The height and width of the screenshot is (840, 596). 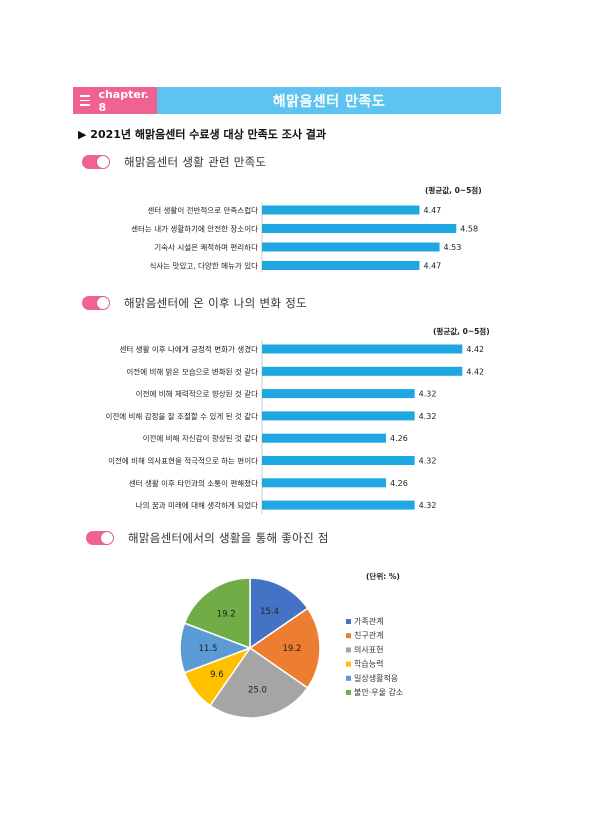 What do you see at coordinates (195, 162) in the screenshot?
I see `section-1-title: 해맑음센터 생활 관련 만족도` at bounding box center [195, 162].